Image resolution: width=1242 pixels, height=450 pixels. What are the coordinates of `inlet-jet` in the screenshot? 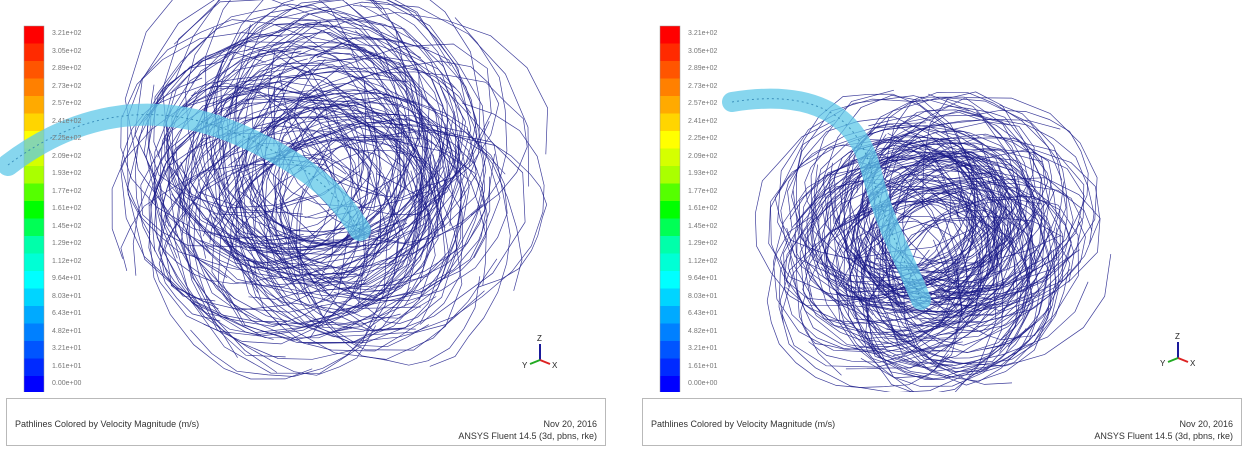 It's located at (826, 199).